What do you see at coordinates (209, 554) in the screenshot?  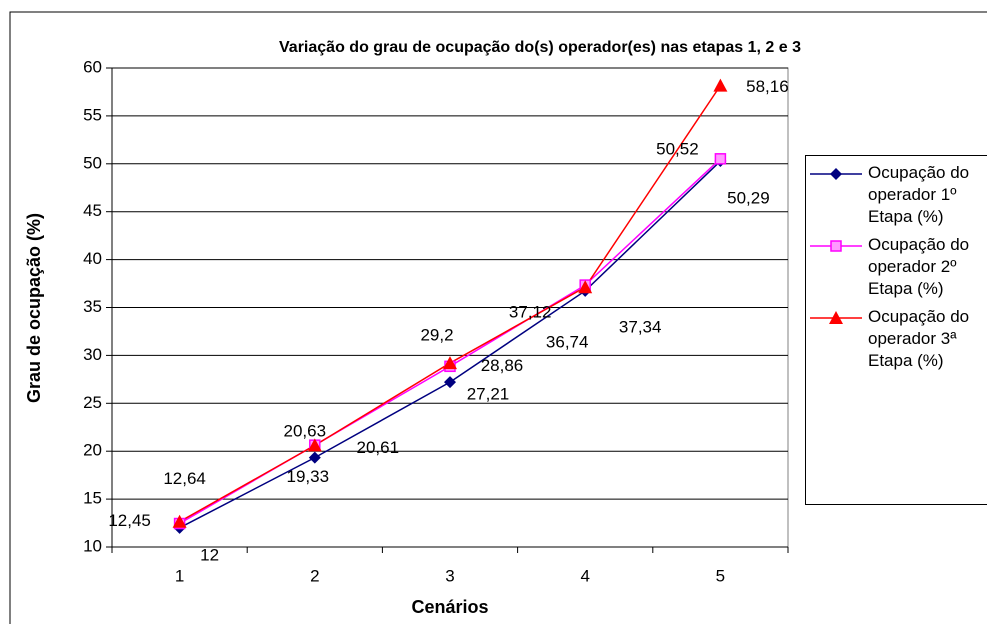 I see `data-label: 12` at bounding box center [209, 554].